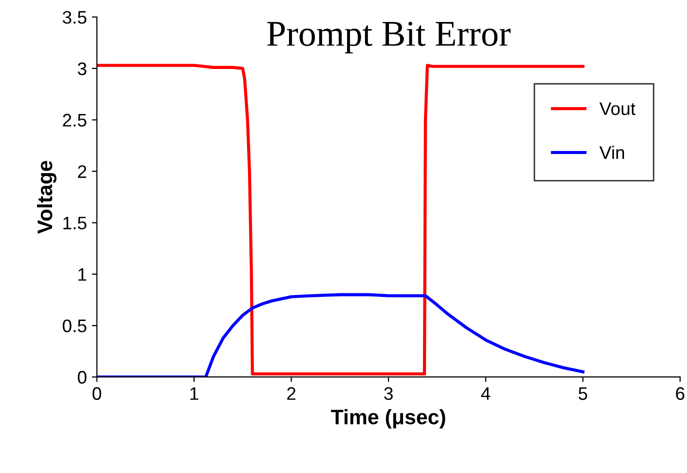 This screenshot has height=473, width=687. What do you see at coordinates (82, 69) in the screenshot?
I see `y-tick-label: 3` at bounding box center [82, 69].